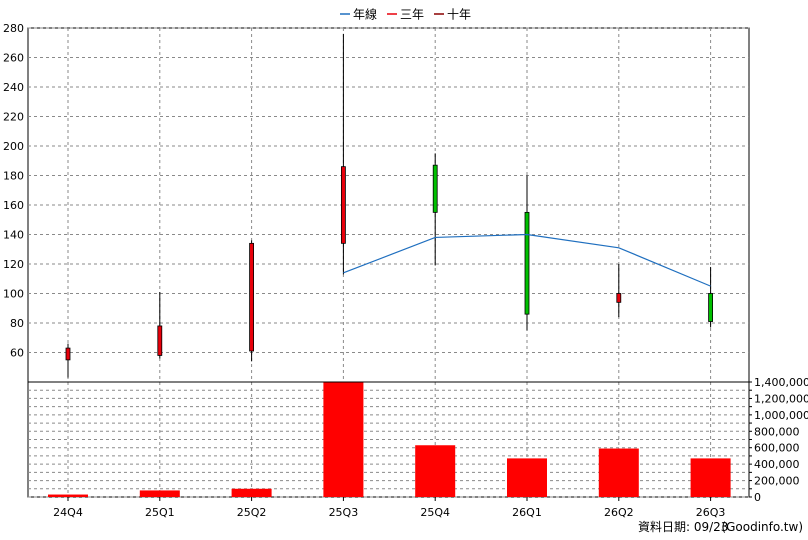  I want to click on x-tick-label: 26Q3, so click(711, 512).